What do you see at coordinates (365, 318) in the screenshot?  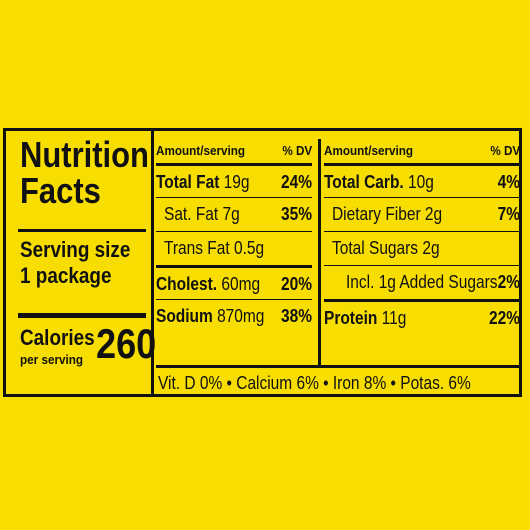 I see `nutrient-label: Protein 11g` at bounding box center [365, 318].